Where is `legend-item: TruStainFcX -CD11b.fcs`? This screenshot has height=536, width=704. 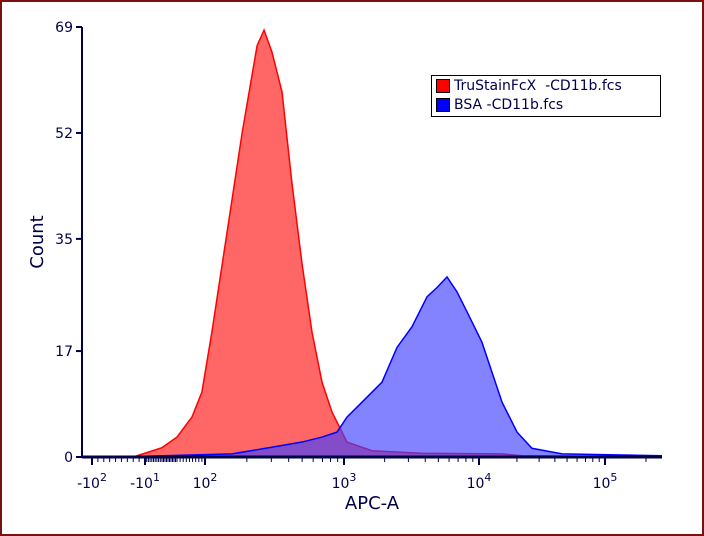 legend-item: TruStainFcX -CD11b.fcs is located at coordinates (546, 85).